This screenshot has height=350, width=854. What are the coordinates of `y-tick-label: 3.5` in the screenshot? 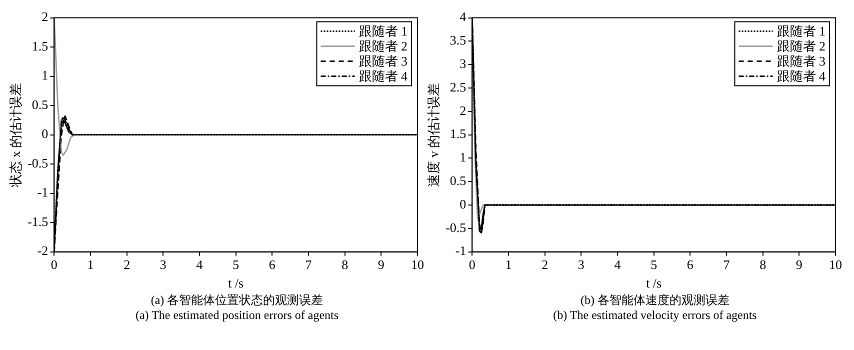 It's located at (458, 40).